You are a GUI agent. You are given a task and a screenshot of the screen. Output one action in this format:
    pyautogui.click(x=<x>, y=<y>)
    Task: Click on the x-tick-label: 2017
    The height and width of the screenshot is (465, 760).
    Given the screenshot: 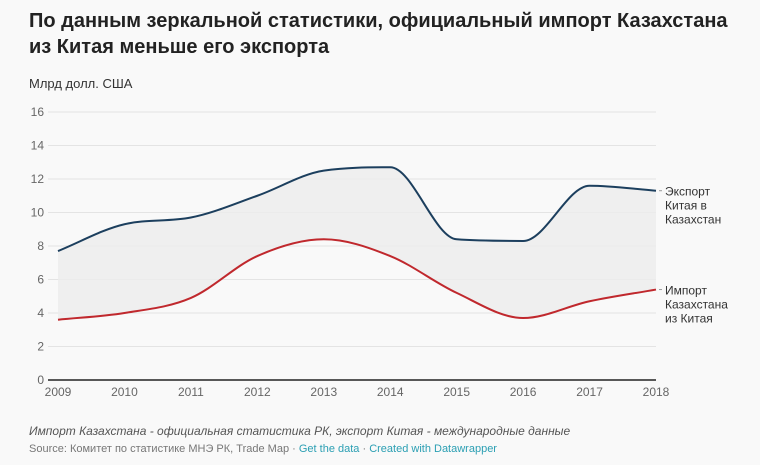 What is the action you would take?
    pyautogui.click(x=589, y=392)
    